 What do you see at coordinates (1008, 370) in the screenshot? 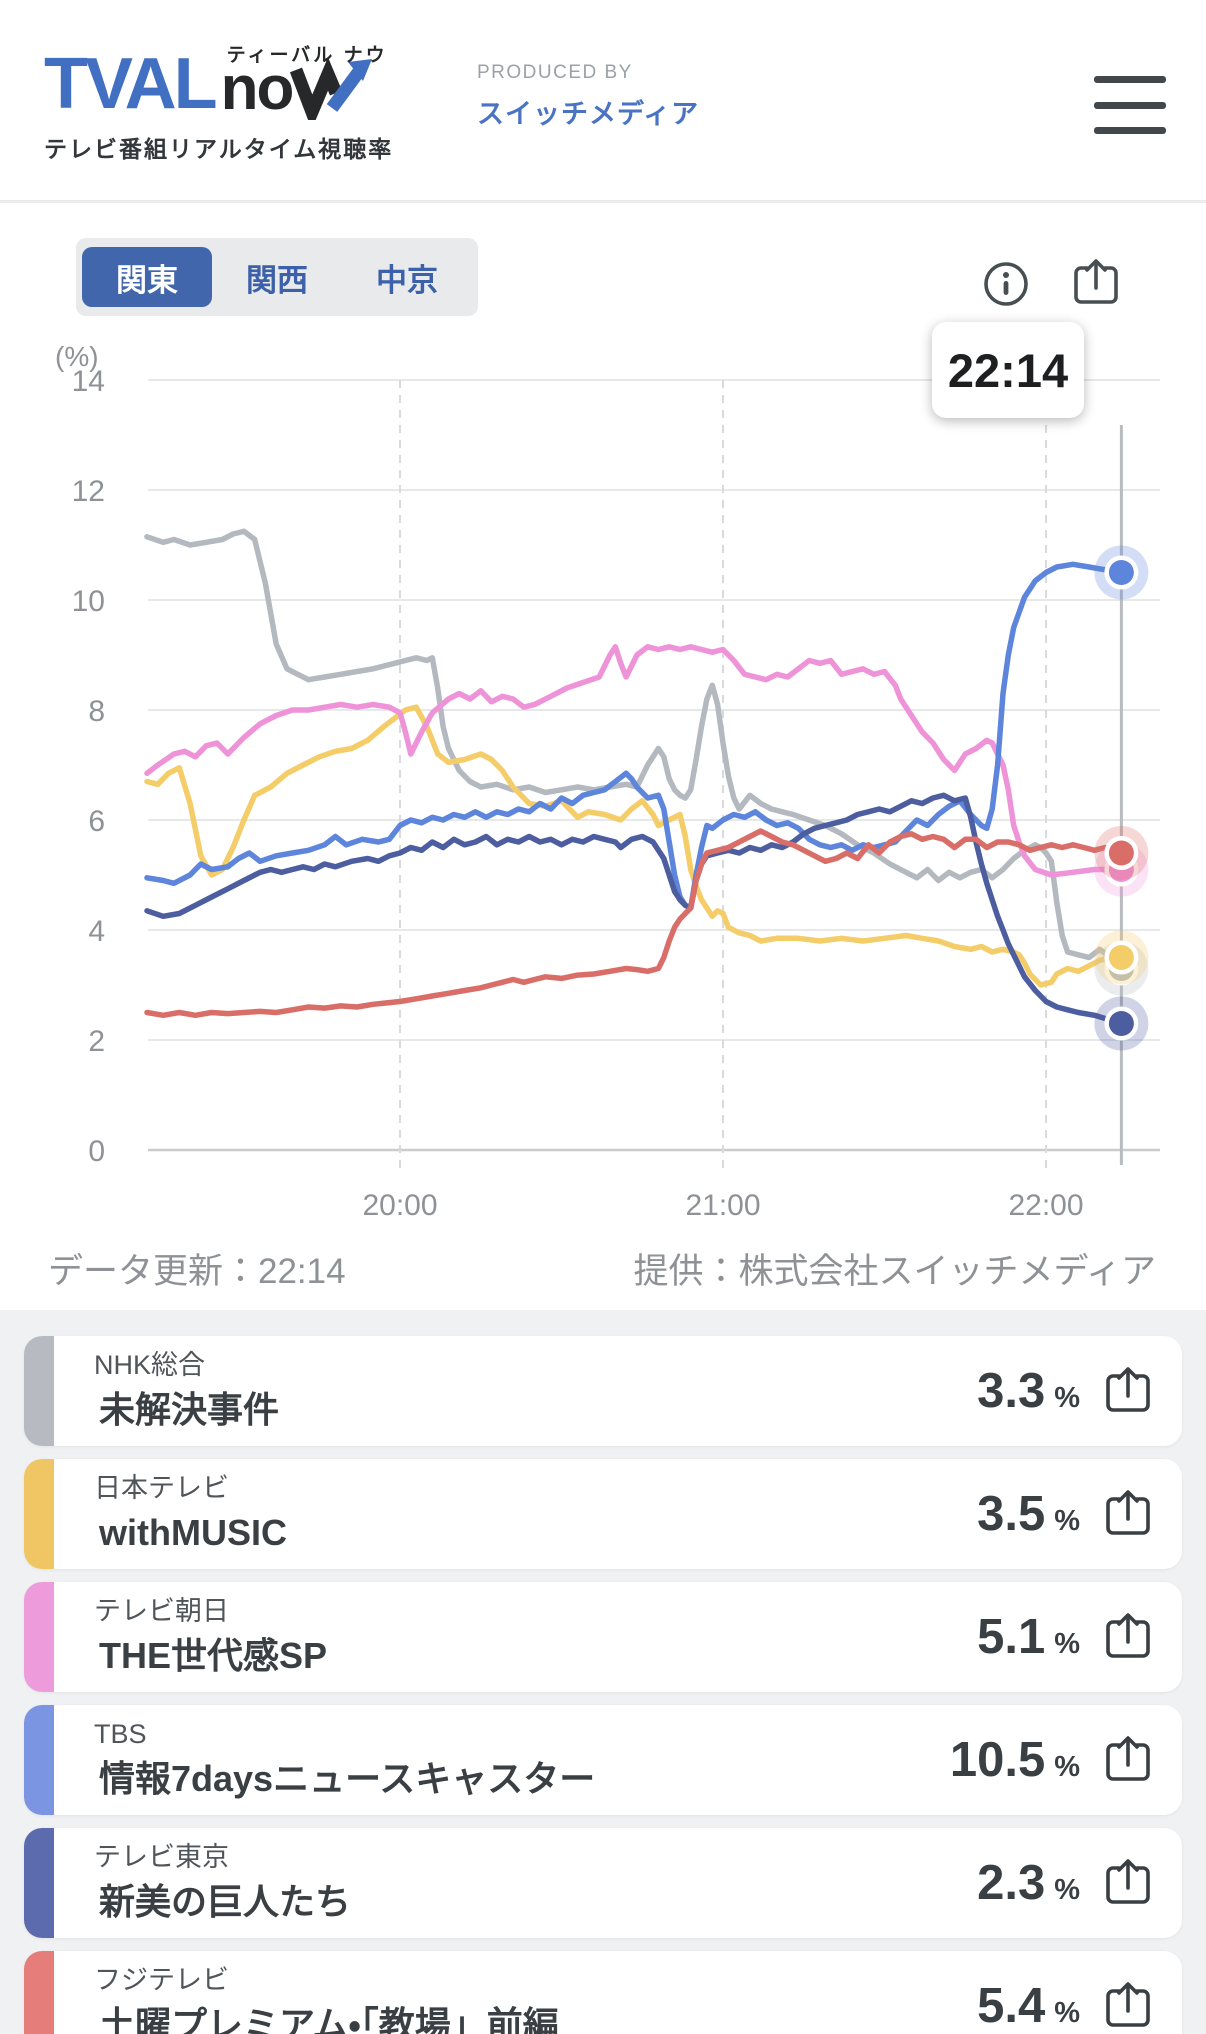
I see `time-tooltip: 22:14` at bounding box center [1008, 370].